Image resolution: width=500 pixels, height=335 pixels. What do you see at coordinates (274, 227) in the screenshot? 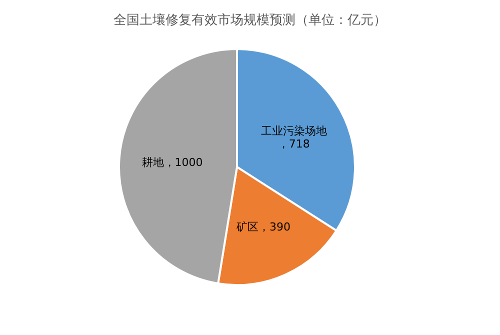
I see `data-label: ，390` at bounding box center [274, 227].